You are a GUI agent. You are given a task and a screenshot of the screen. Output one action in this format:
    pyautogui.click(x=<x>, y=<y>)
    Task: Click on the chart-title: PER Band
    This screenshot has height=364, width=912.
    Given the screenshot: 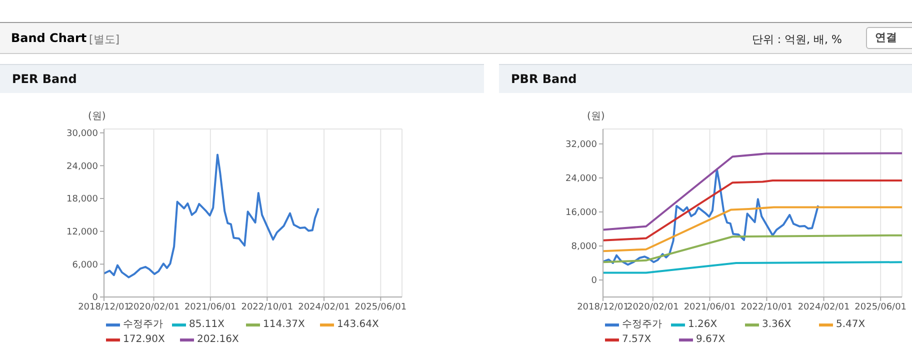 What is the action you would take?
    pyautogui.click(x=242, y=79)
    